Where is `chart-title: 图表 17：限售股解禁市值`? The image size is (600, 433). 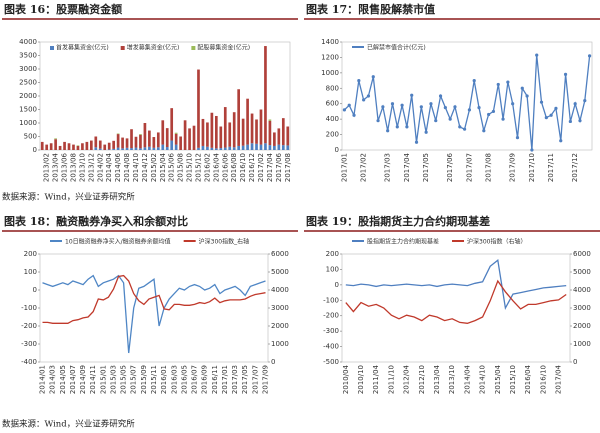 chart-title: 图表 17：限售股解禁市值 is located at coordinates (370, 9).